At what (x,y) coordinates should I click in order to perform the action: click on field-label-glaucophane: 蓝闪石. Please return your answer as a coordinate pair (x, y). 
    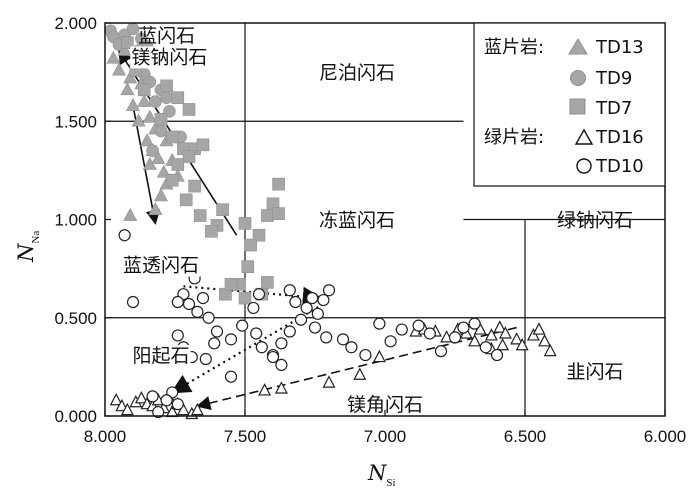
    Looking at the image, I should click on (166, 36).